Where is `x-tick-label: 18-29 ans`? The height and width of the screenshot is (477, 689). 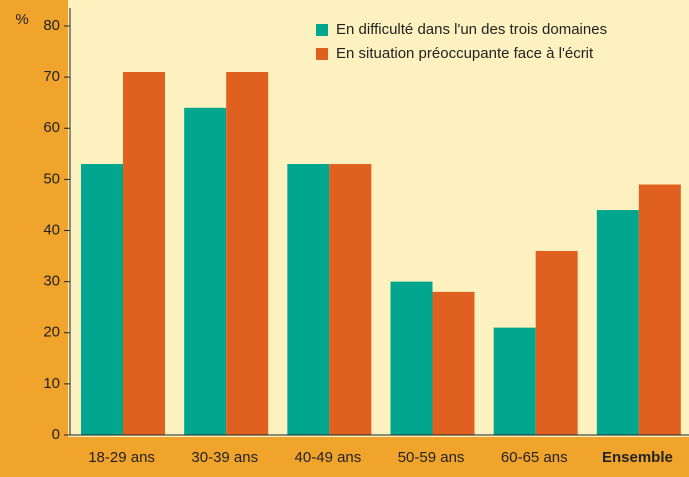
x-tick-label: 18-29 ans is located at coordinates (121, 457).